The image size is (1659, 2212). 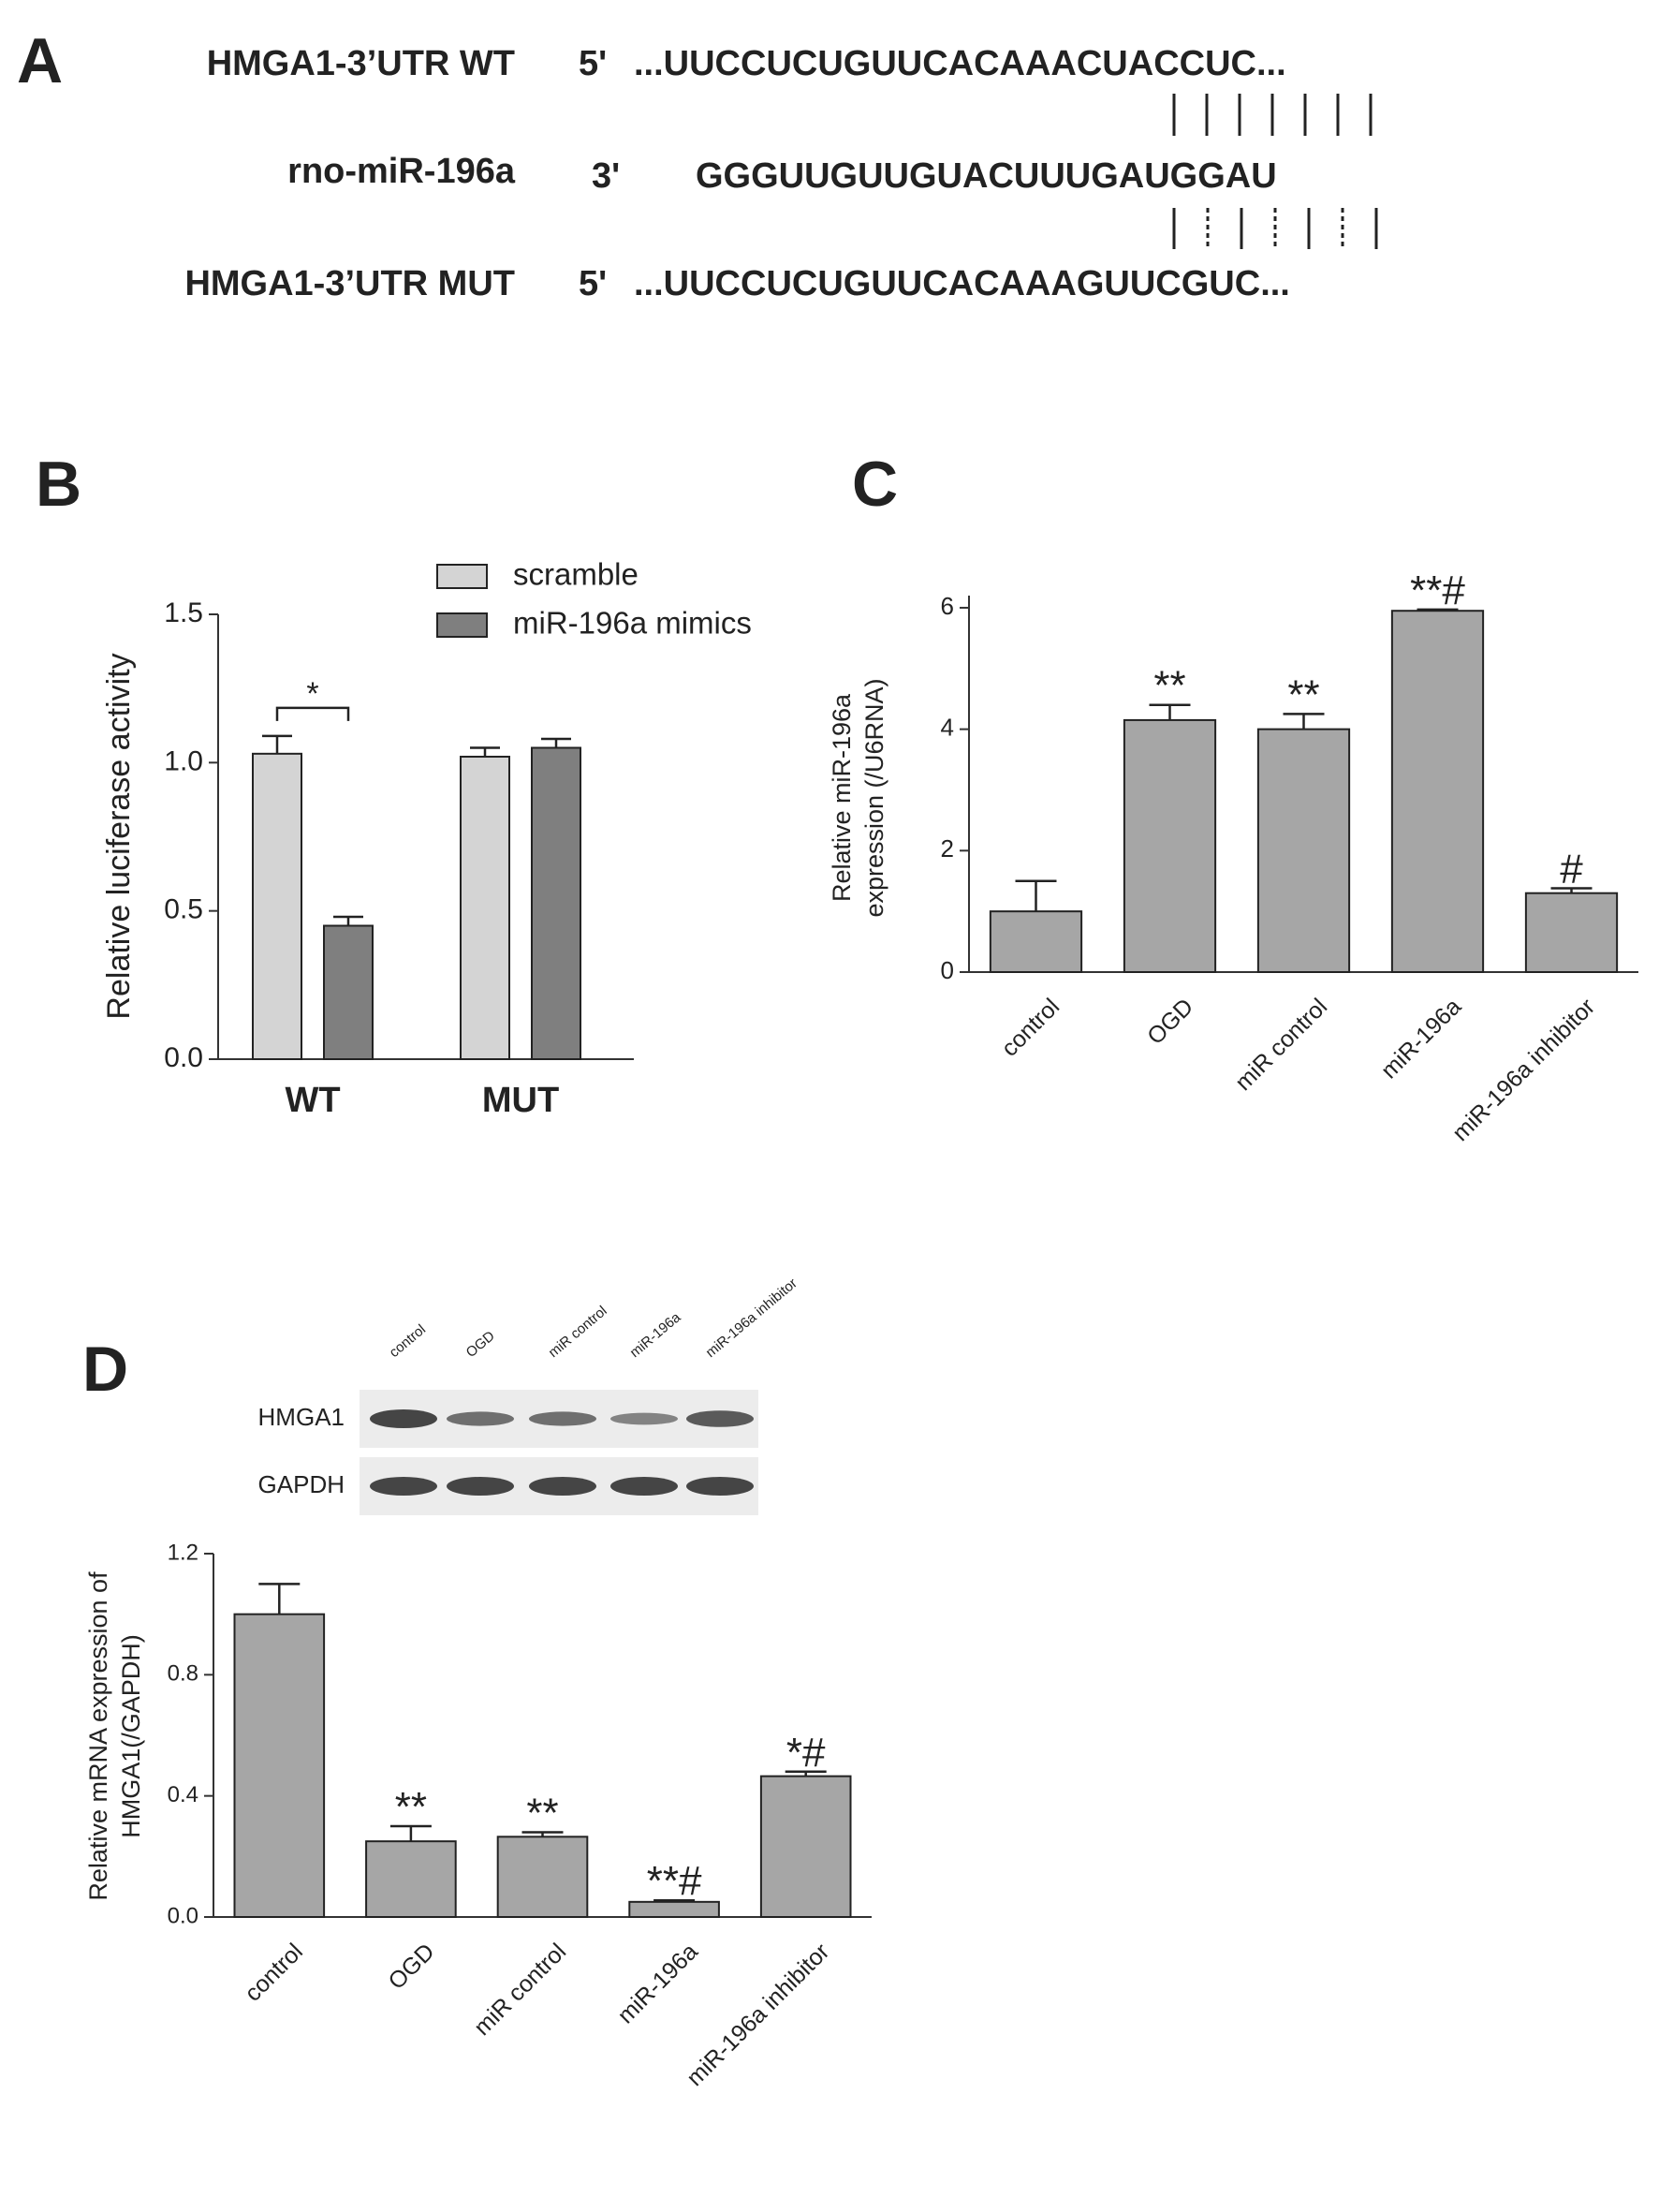 I want to click on y-tick-label: 0.5, so click(x=183, y=910).